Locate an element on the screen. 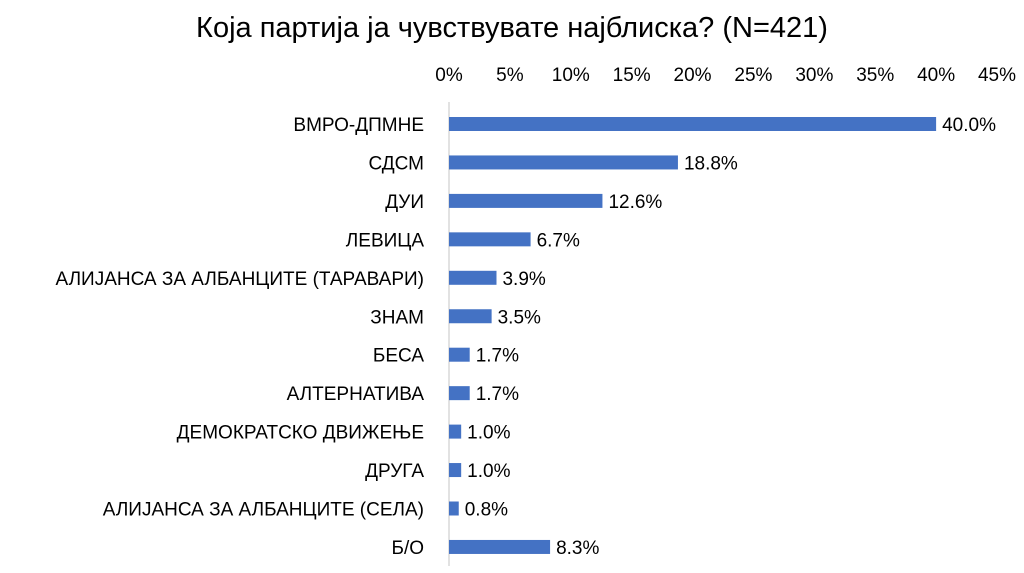  data-label: 8.3% is located at coordinates (577, 548).